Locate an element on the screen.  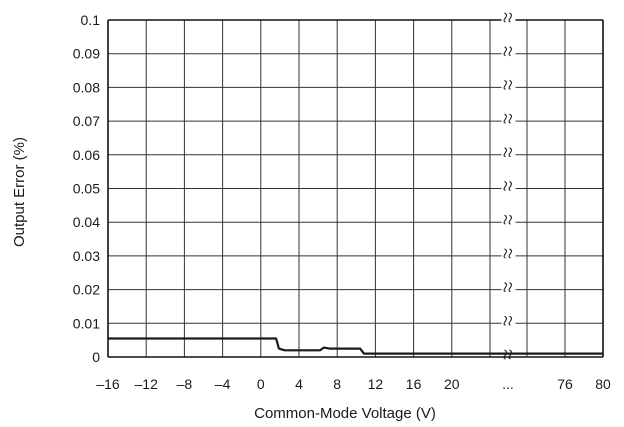
x-tick-label: 8 is located at coordinates (337, 384).